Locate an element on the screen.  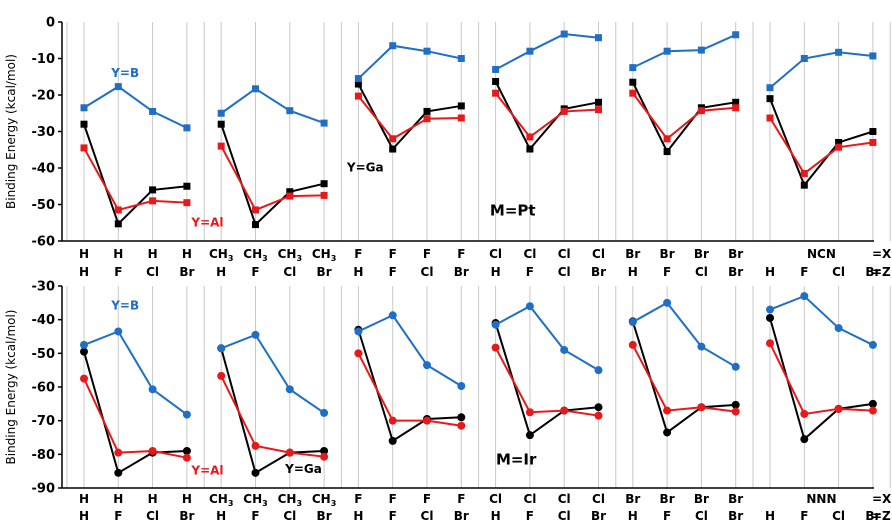
y-axis-label: Binding Energy (kcal/mol) is located at coordinates (11, 387).